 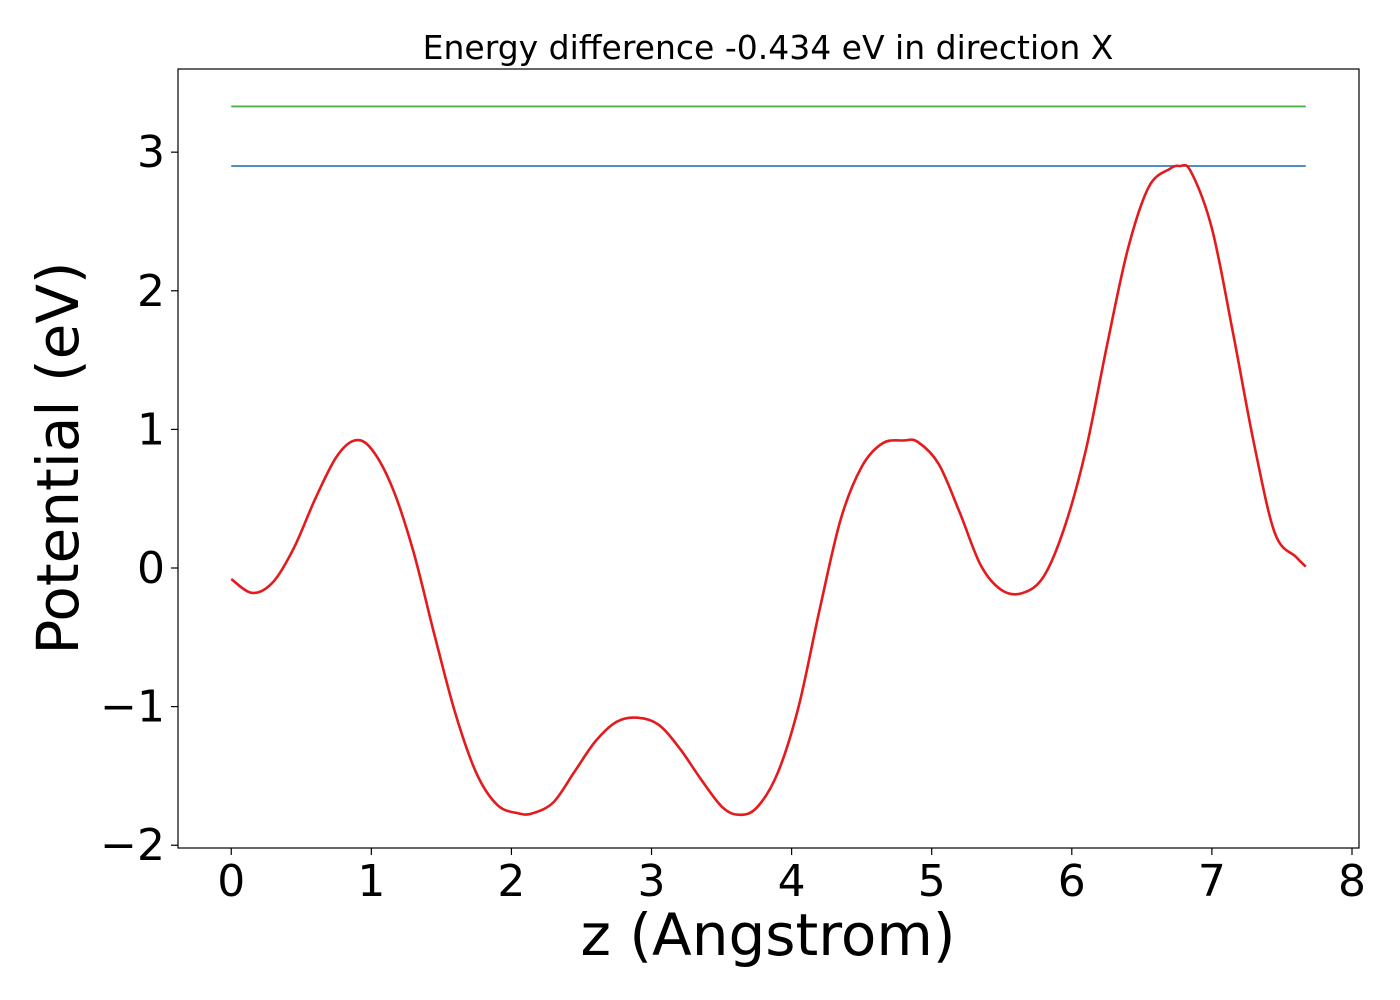 What do you see at coordinates (511, 881) in the screenshot?
I see `x-tick-label: 2` at bounding box center [511, 881].